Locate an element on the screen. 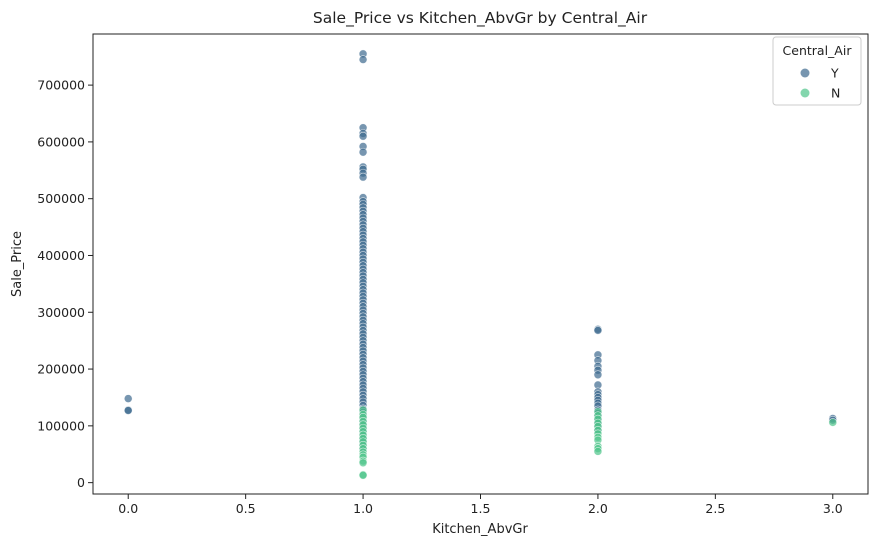 The width and height of the screenshot is (877, 547). x-tick-label: 2.5 is located at coordinates (715, 508).